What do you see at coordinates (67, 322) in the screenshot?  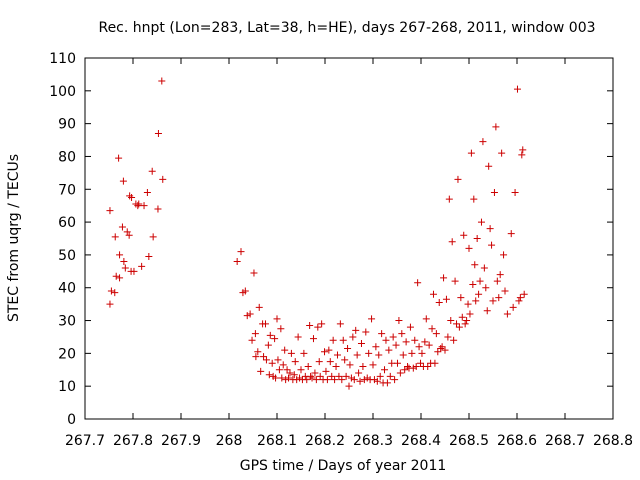 I see `y-tick-label: 30` at bounding box center [67, 322].